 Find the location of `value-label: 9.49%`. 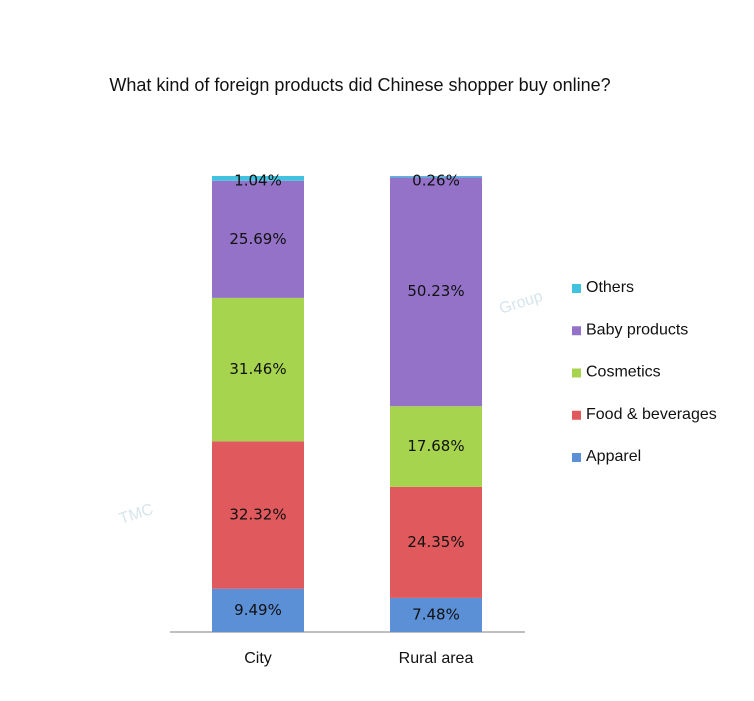

value-label: 9.49% is located at coordinates (258, 610).